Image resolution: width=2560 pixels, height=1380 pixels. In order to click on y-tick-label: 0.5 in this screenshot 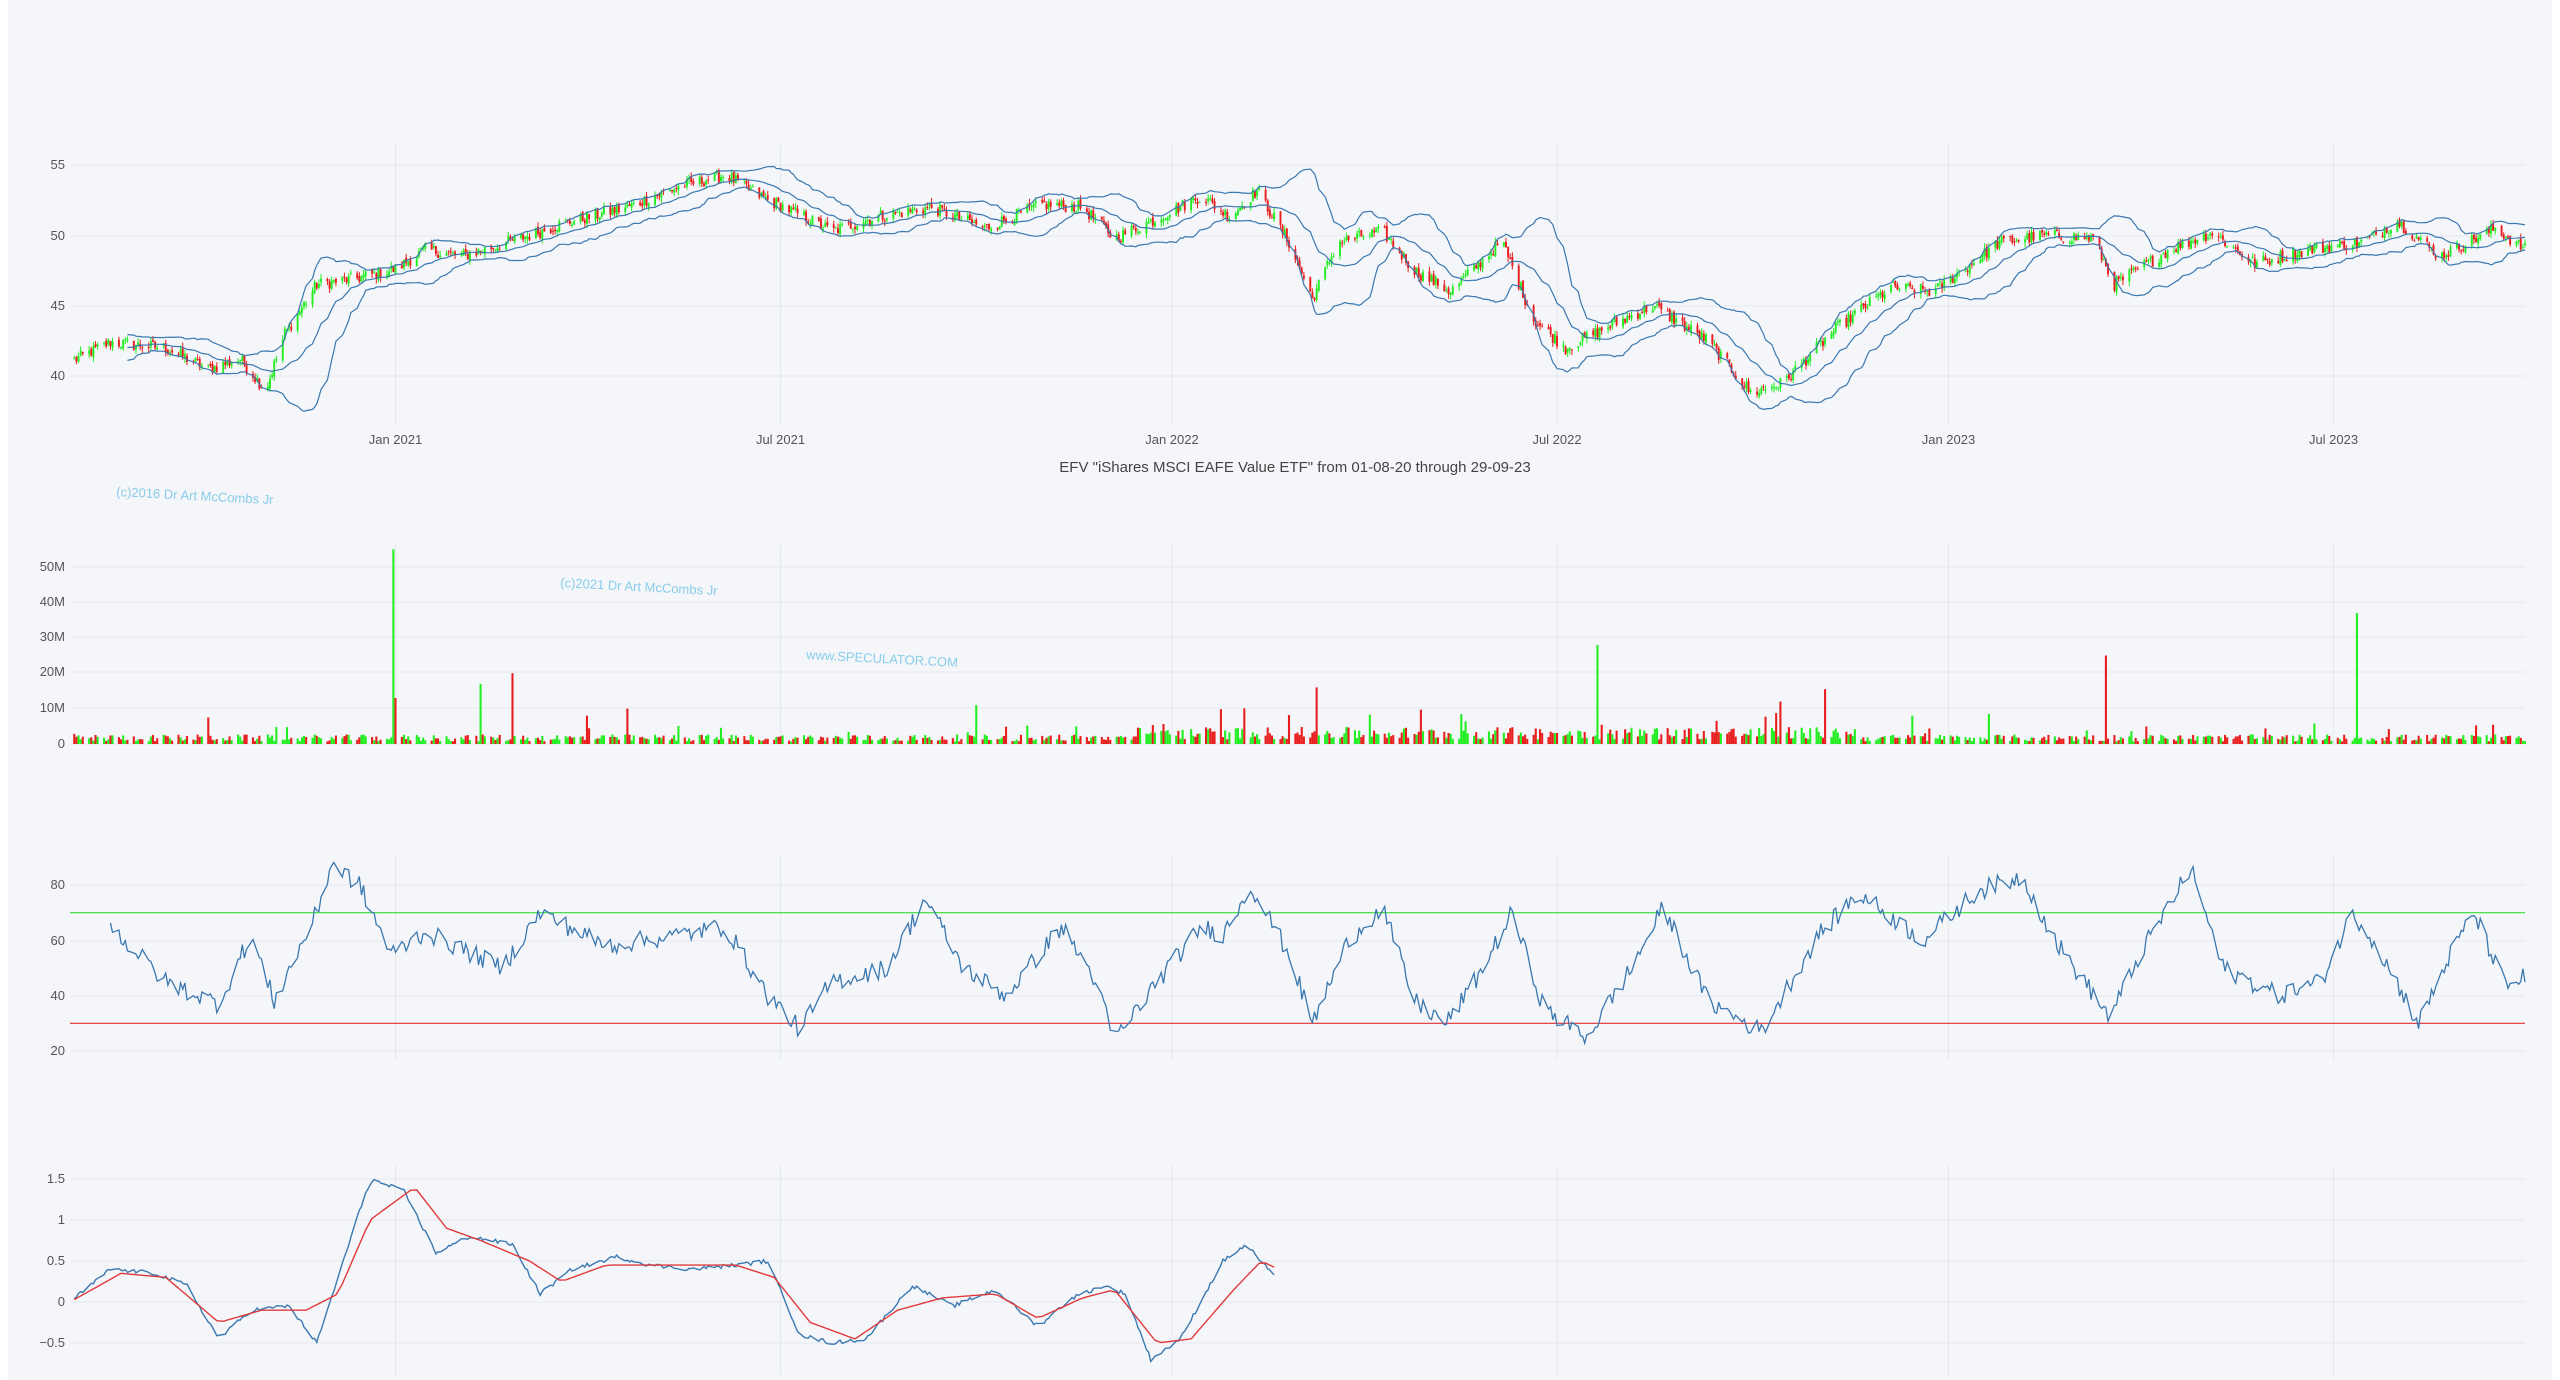, I will do `click(56, 1260)`.